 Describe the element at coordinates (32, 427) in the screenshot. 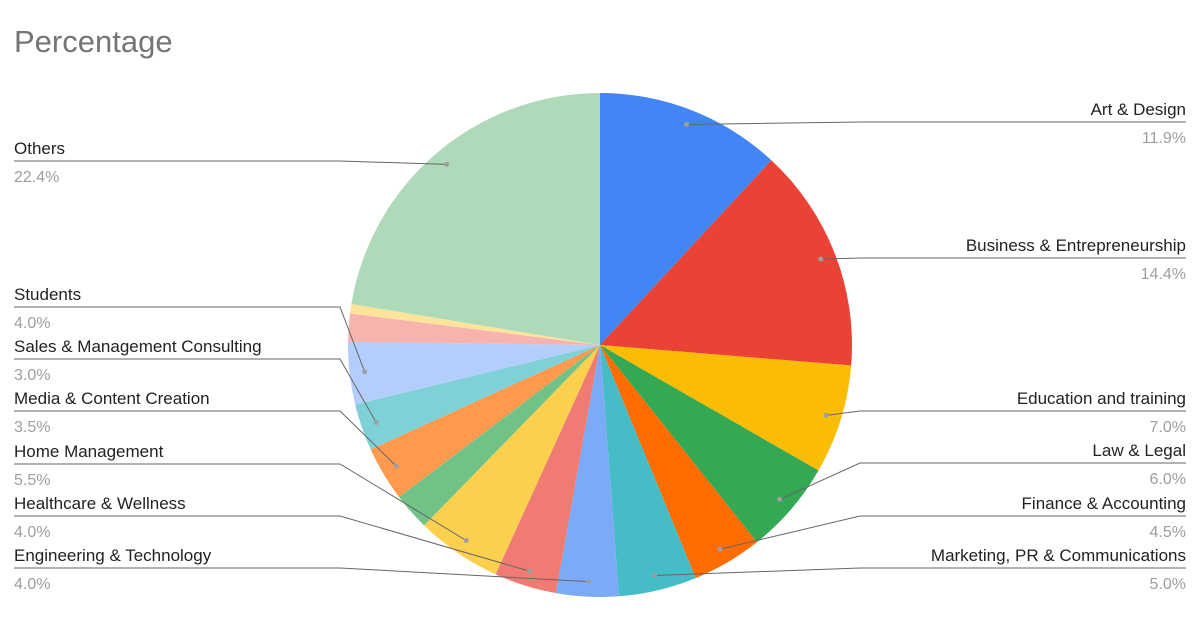

I see `slice-value: 3.5%` at that location.